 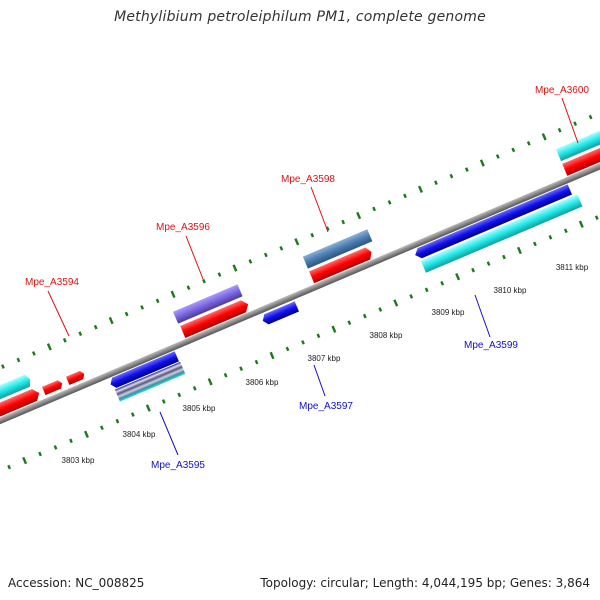 What do you see at coordinates (150, 381) in the screenshot?
I see `gene-block-striped` at bounding box center [150, 381].